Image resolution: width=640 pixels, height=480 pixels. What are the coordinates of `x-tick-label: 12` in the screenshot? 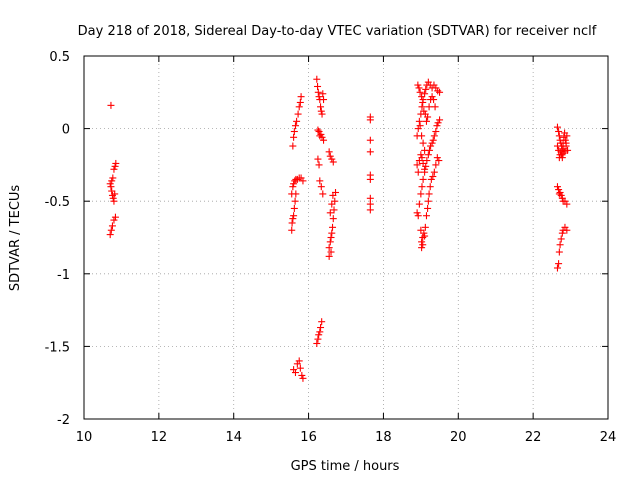 It's located at (159, 437).